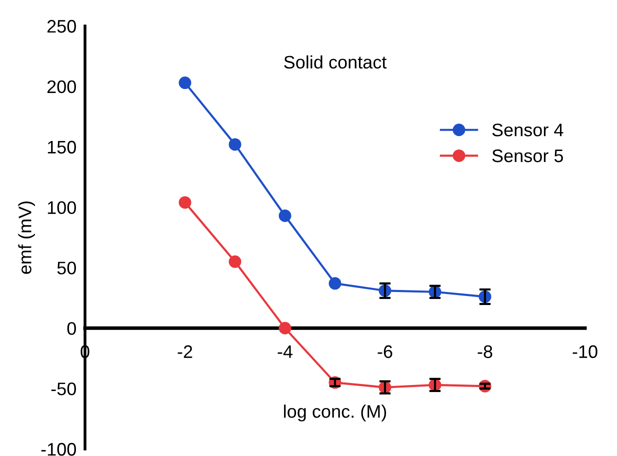 The image size is (617, 456). Describe the element at coordinates (58, 449) in the screenshot. I see `y-tick-label: -100` at that location.